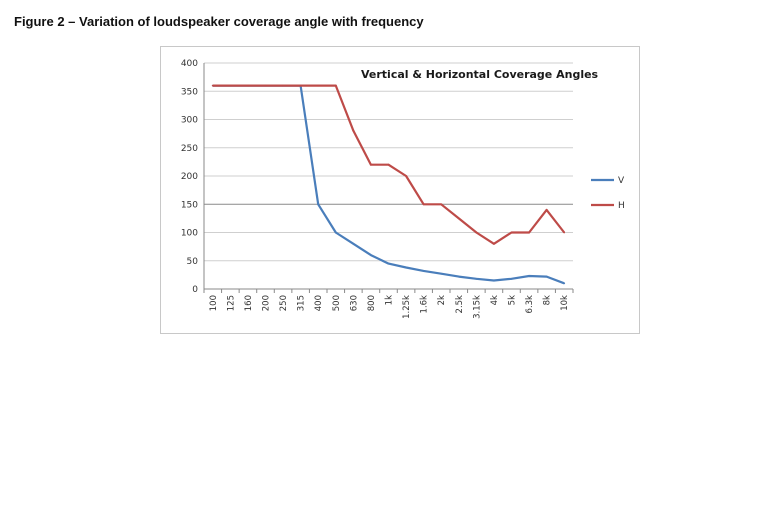  What do you see at coordinates (548, 300) in the screenshot?
I see `x-tick-label: 8k` at bounding box center [548, 300].